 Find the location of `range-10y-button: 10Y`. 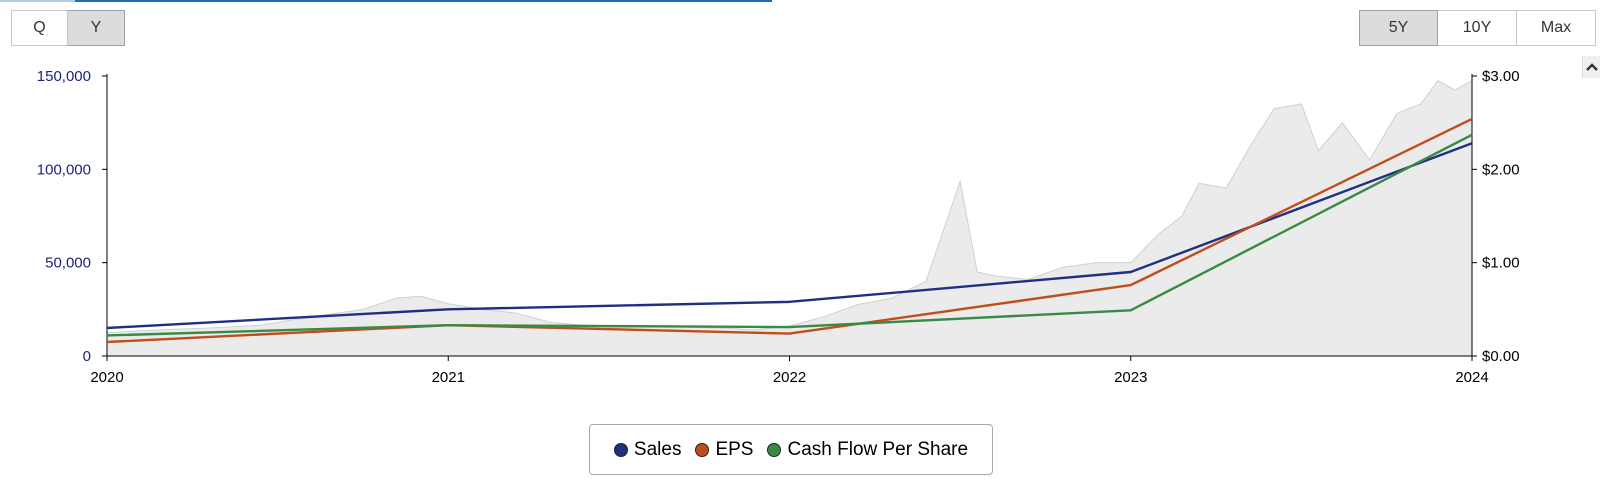

range-10y-button: 10Y is located at coordinates (1477, 28).